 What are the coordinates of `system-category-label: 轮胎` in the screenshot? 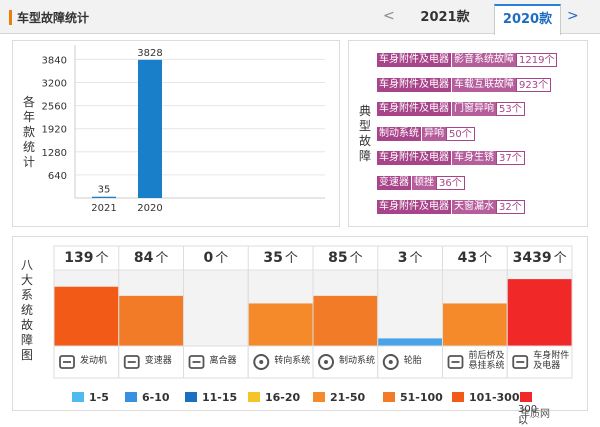 It's located at (412, 361).